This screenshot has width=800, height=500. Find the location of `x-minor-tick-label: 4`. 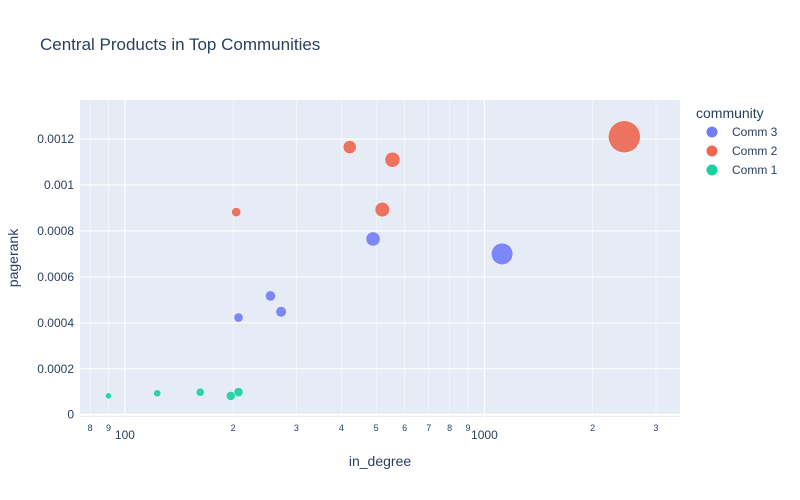

x-minor-tick-label: 4 is located at coordinates (341, 428).